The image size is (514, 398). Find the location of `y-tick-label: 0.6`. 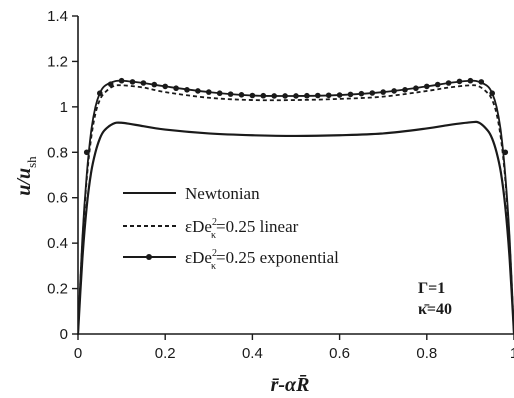

y-tick-label: 0.6 is located at coordinates (57, 198).